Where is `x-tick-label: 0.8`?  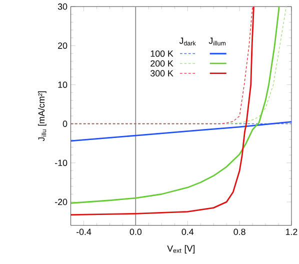
x-tick-label: 0.8 is located at coordinates (240, 232).